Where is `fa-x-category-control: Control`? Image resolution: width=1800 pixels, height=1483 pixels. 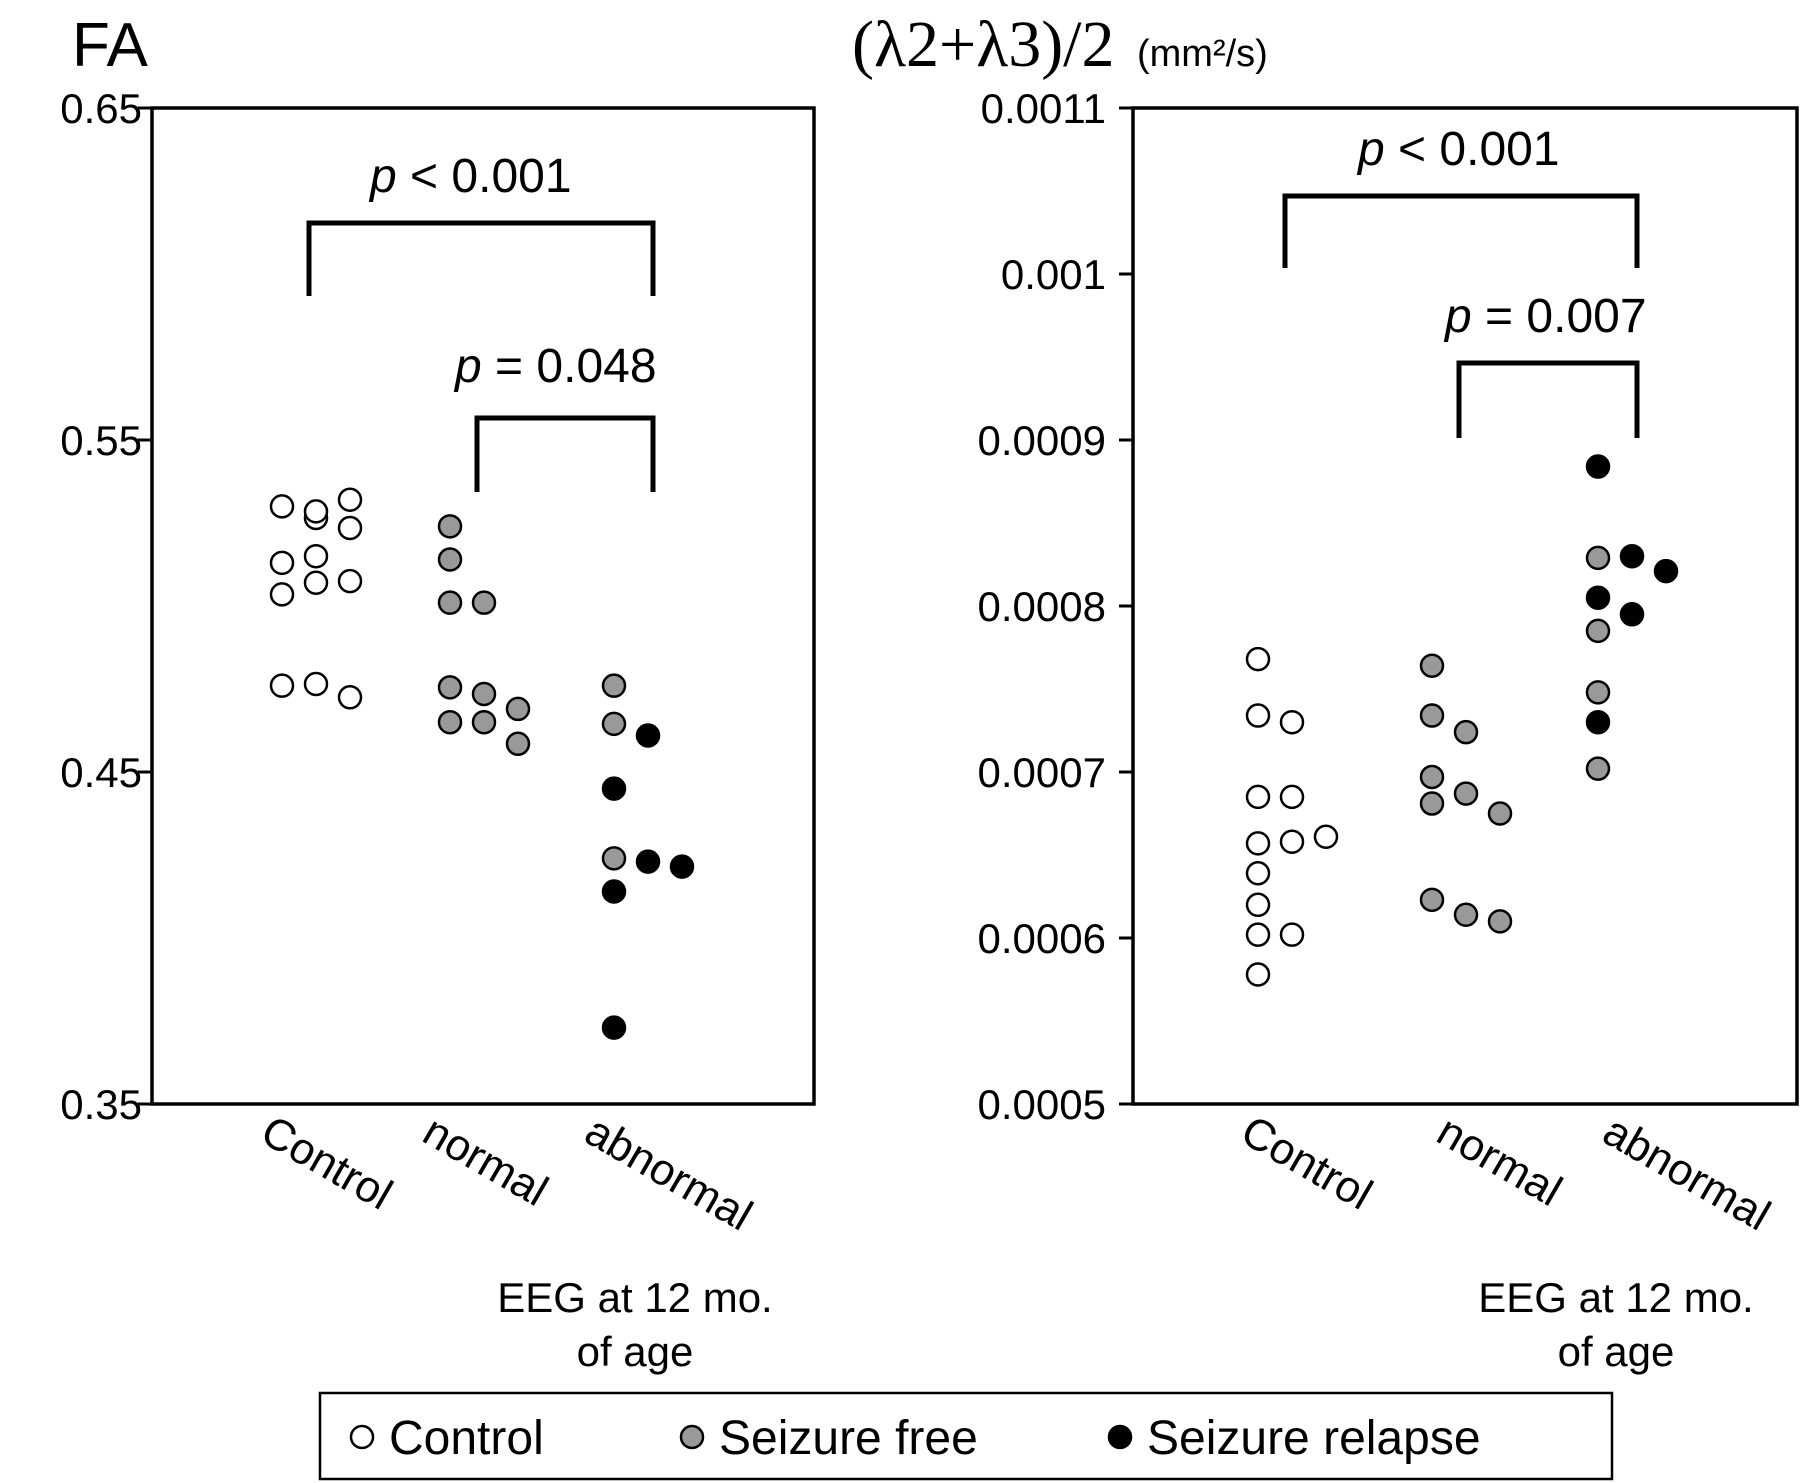 fa-x-category-control: Control is located at coordinates (326, 1162).